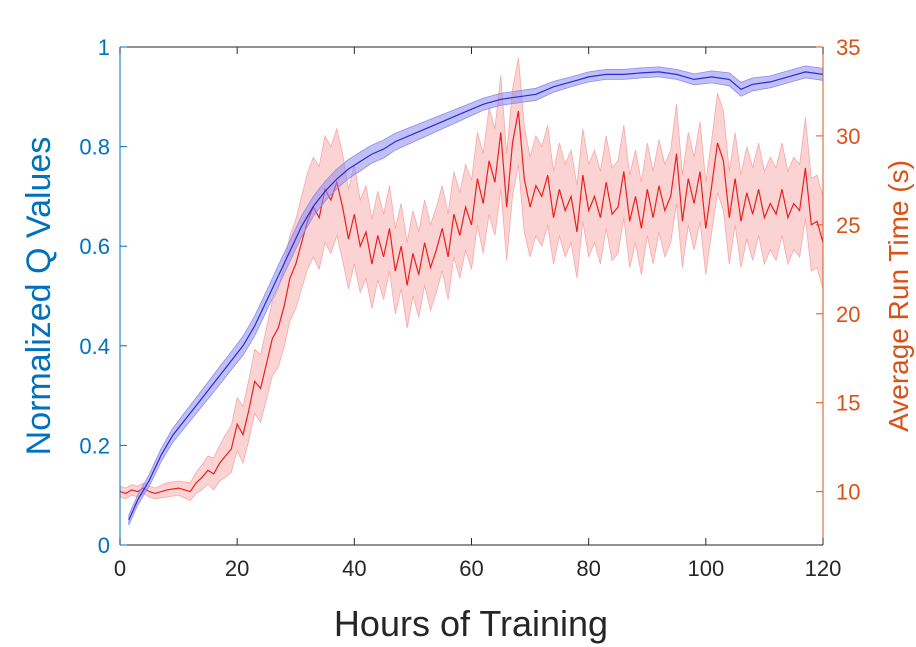  Describe the element at coordinates (848, 492) in the screenshot. I see `right-y-tick-label: 10` at that location.